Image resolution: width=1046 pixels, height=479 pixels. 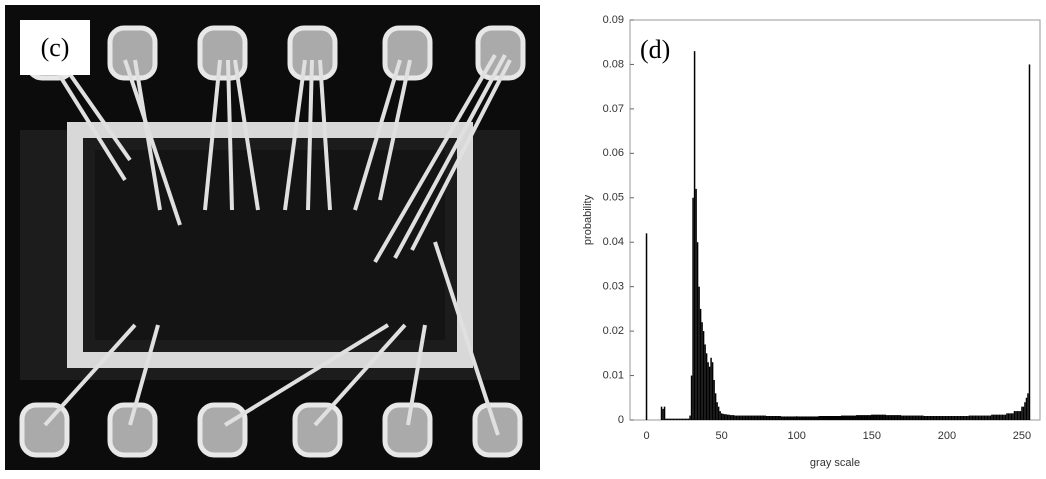 I want to click on y-axis-label: probability, so click(x=588, y=219).